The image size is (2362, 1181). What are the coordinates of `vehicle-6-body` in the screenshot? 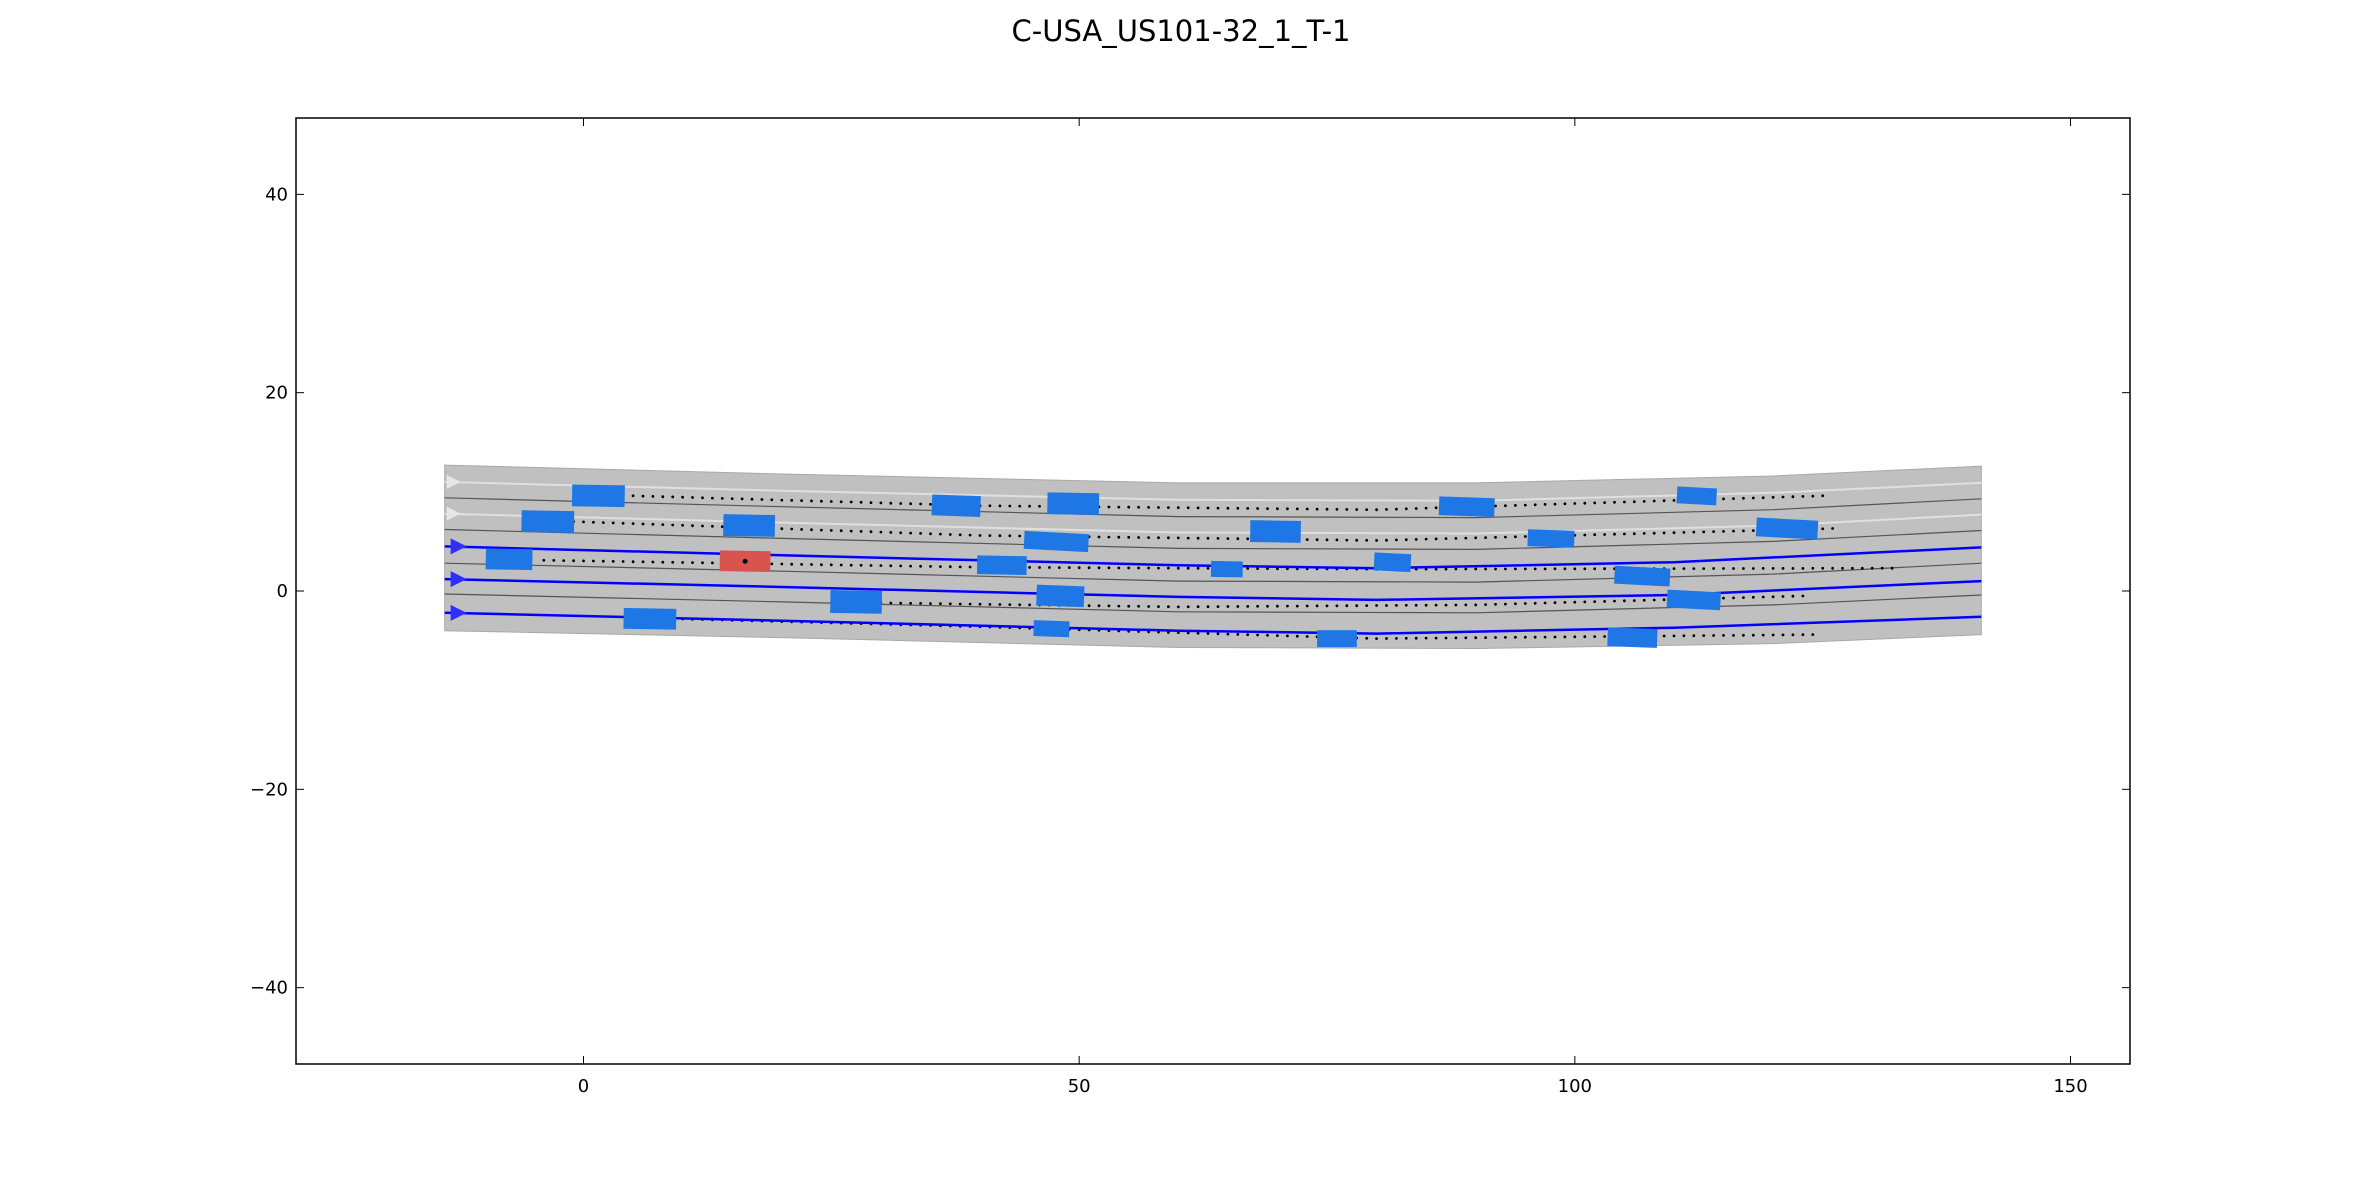 It's located at (956, 505).